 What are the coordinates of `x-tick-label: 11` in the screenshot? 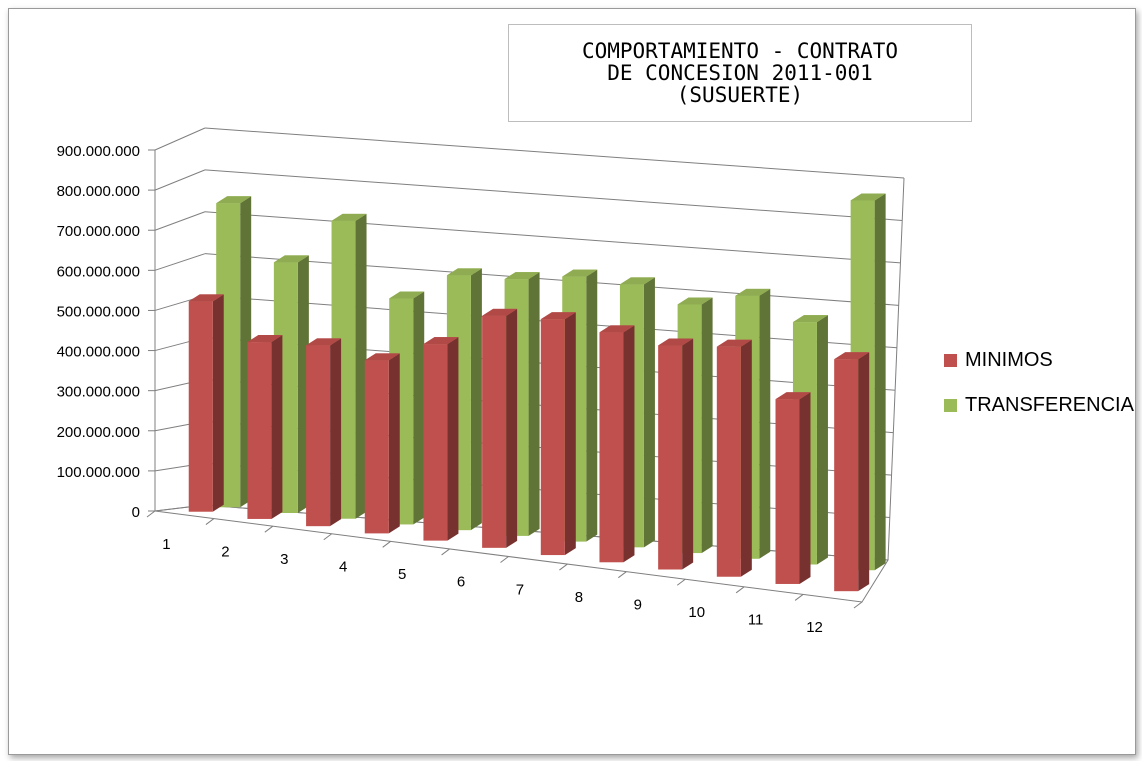 It's located at (756, 620).